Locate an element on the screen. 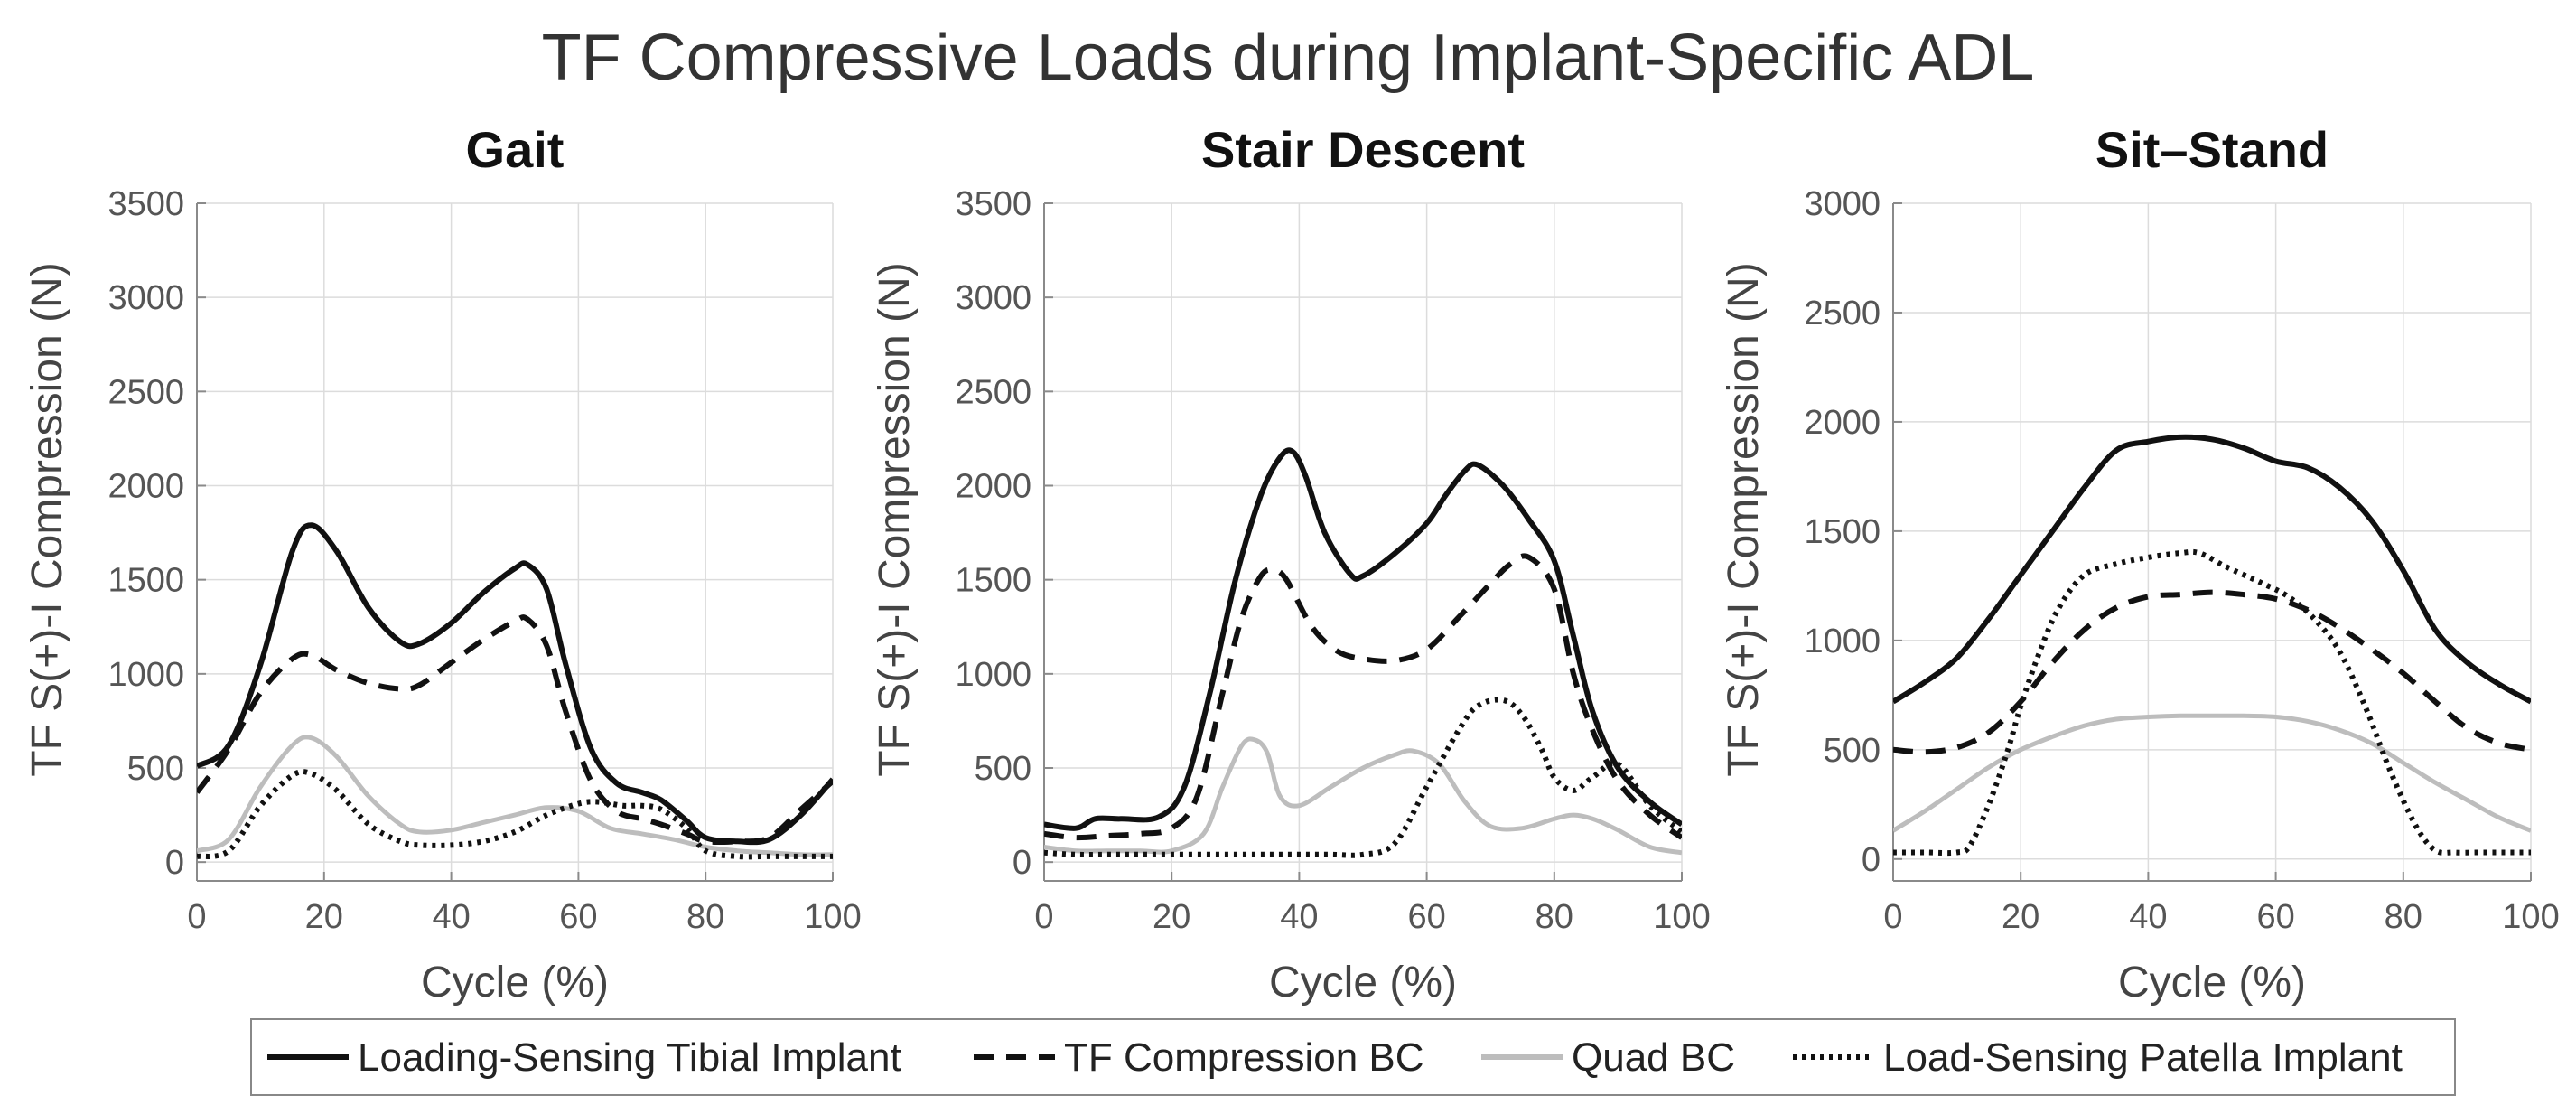  stair-descent-ytick-label: 3000 is located at coordinates (993, 298).